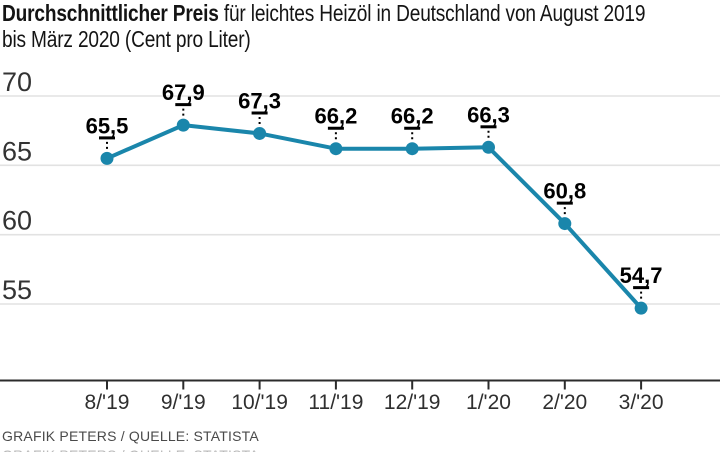  Describe the element at coordinates (641, 402) in the screenshot. I see `x-axis-label: 3/'20` at that location.